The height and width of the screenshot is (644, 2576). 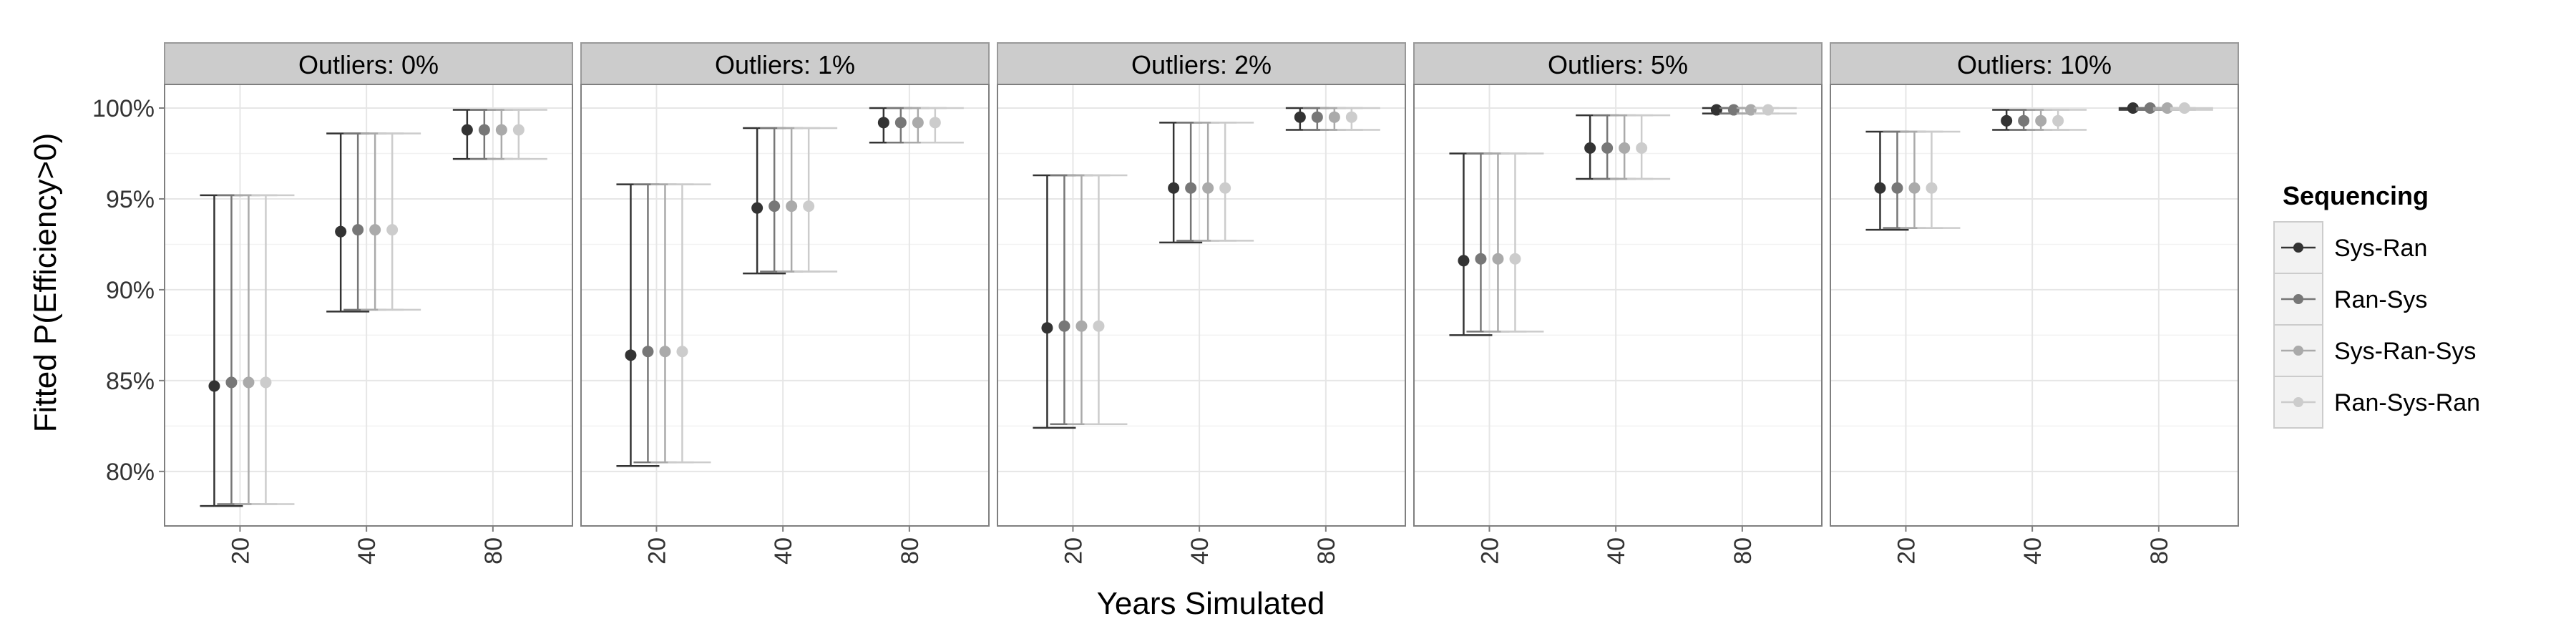 I want to click on facet-strip-label: Outliers: 0%, so click(x=368, y=64).